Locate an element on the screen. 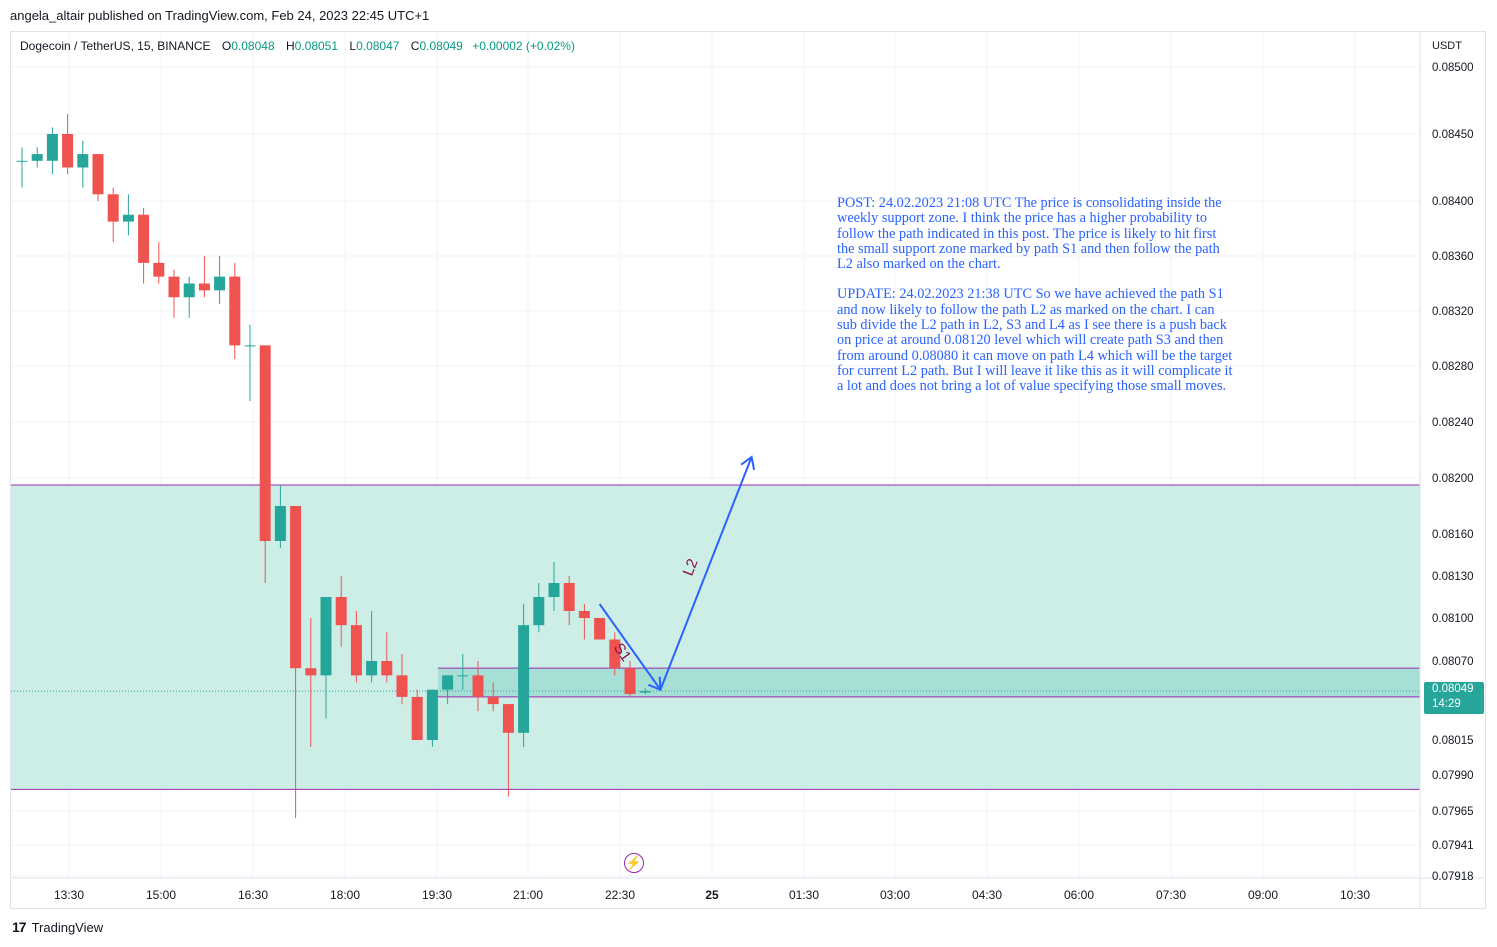 The image size is (1497, 947). price-tick-label: 0.08500 is located at coordinates (1453, 68).